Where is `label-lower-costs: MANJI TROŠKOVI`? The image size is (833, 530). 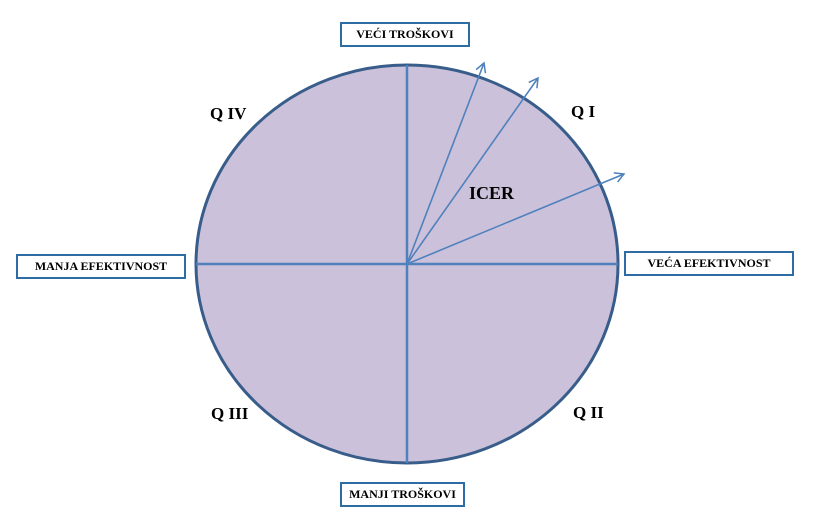 label-lower-costs: MANJI TROŠKOVI is located at coordinates (402, 494).